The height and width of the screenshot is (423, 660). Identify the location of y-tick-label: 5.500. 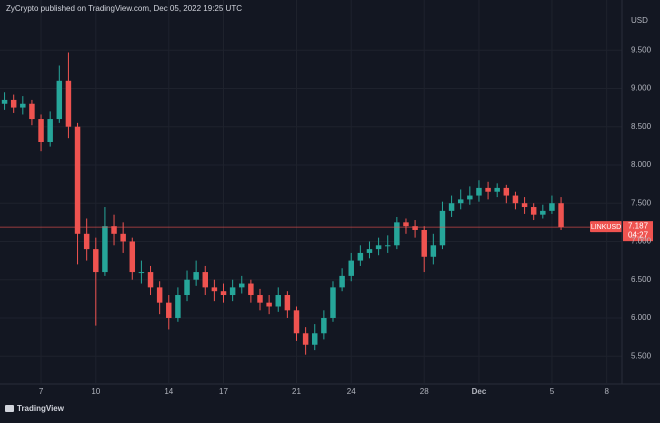
(641, 355).